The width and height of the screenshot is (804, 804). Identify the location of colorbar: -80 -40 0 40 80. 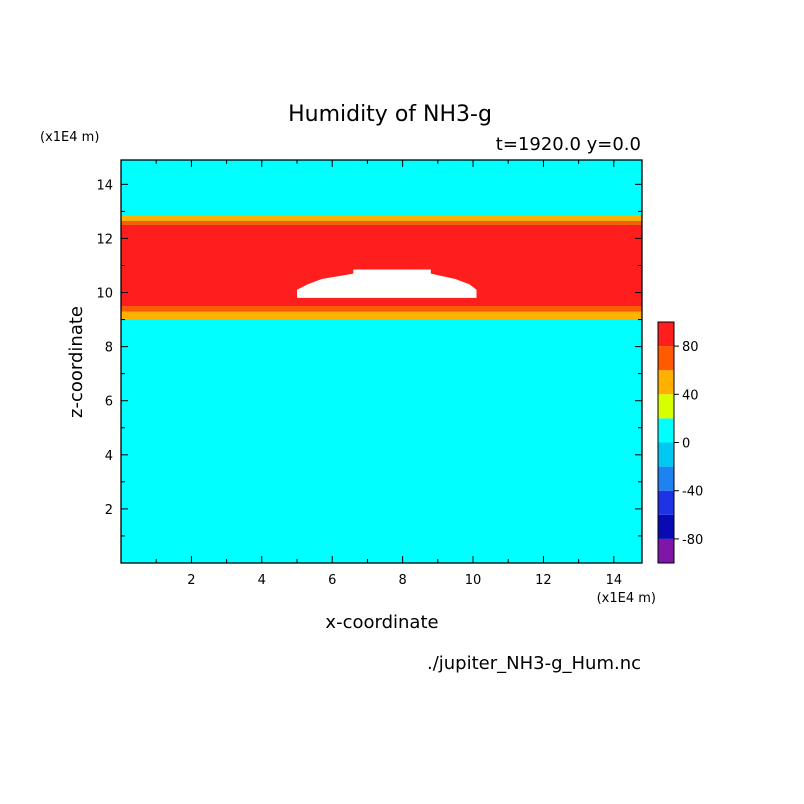
(680, 442).